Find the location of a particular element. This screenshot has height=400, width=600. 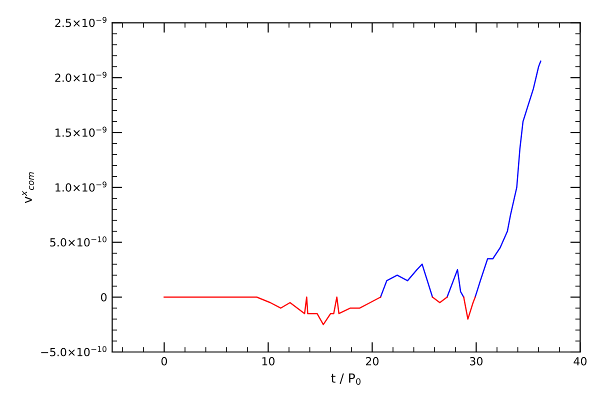

y-tick-label: 5.0×10$^{−10}$ is located at coordinates (78, 241).